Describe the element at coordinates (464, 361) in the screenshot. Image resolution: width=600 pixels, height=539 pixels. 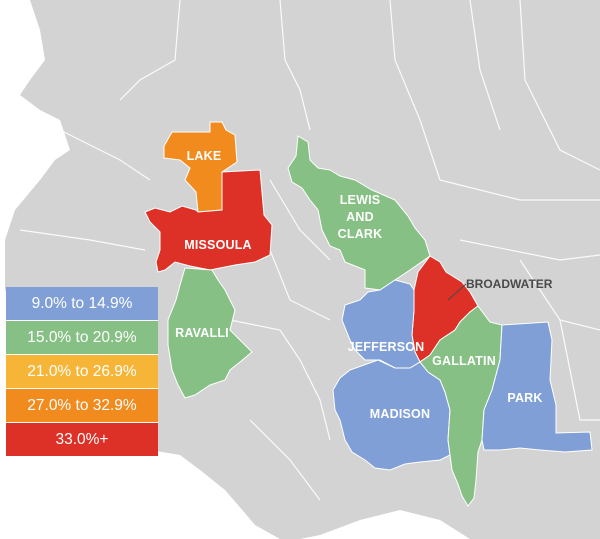
I see `label-gallatin: GALLATIN` at that location.